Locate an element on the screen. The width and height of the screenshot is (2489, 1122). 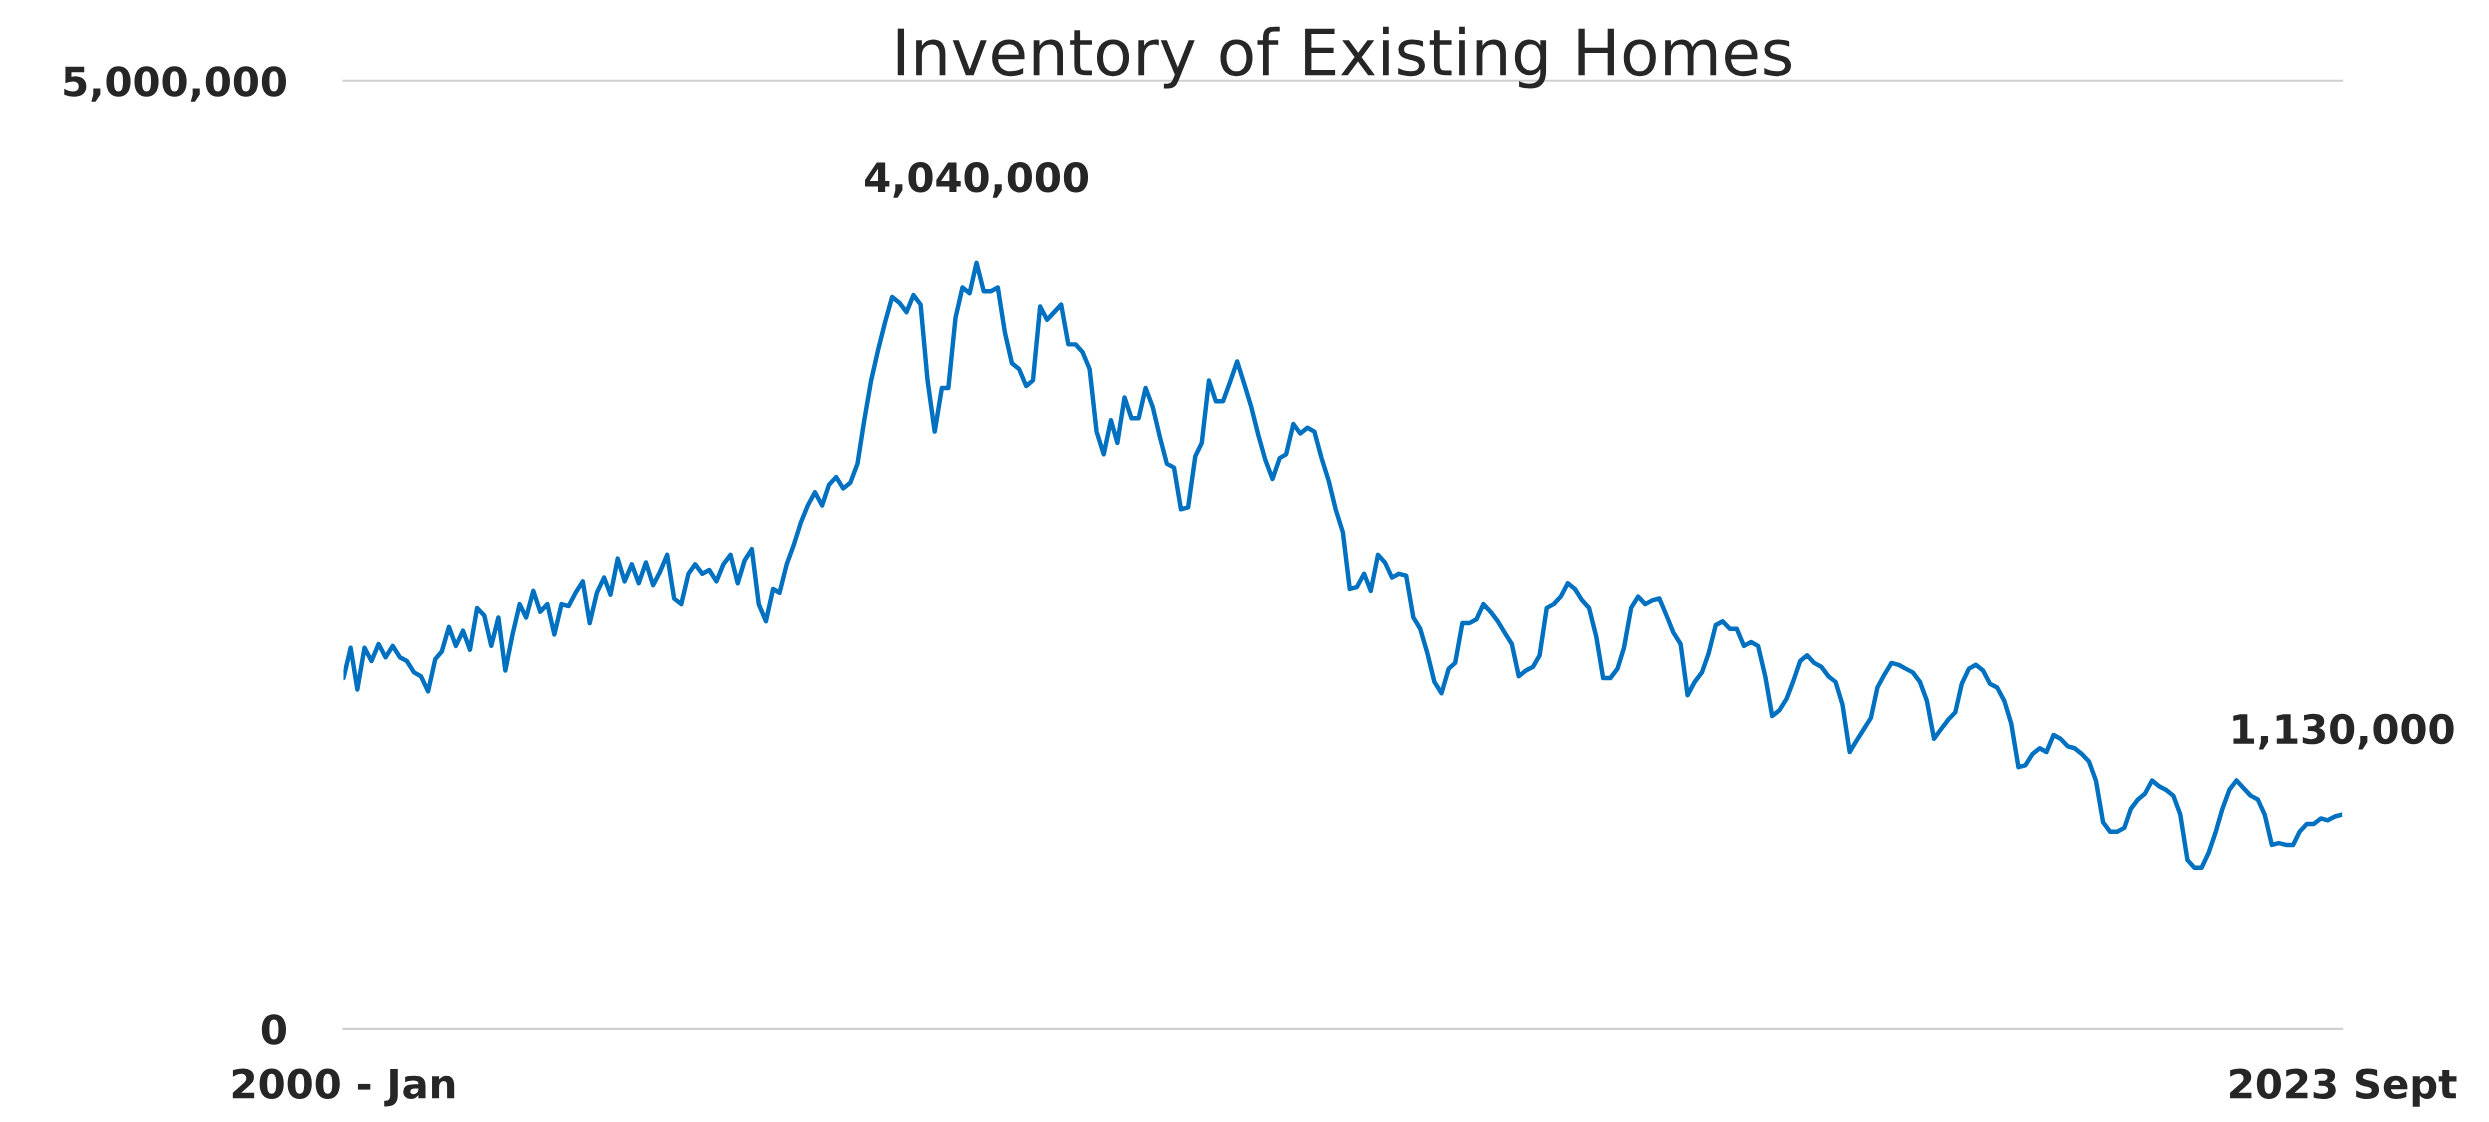
x-tick-label: 2000 - Jan is located at coordinates (343, 1087).